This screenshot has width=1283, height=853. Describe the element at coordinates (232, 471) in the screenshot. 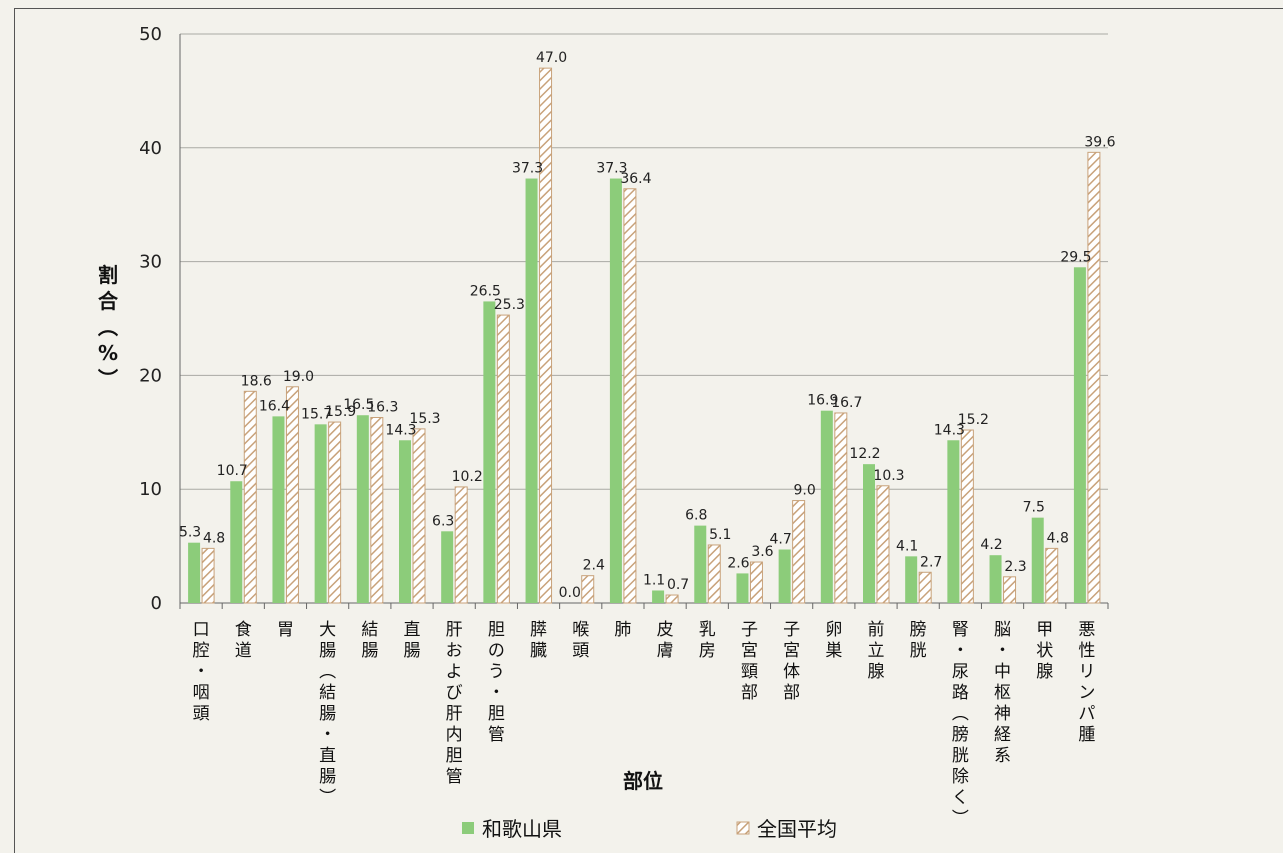

I see `data-label-wakayama-1: 10.7` at that location.